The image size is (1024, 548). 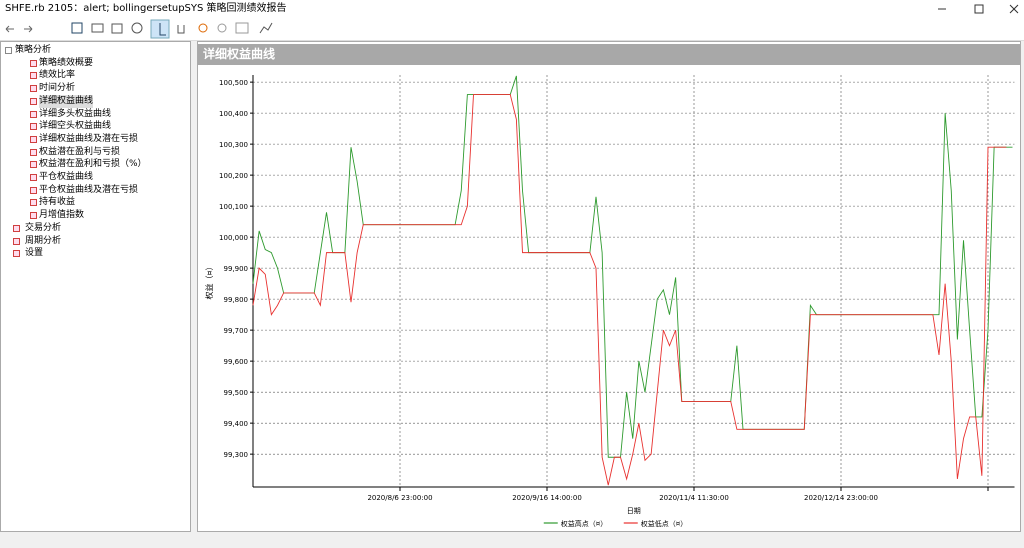 I want to click on y-tick-label: 100,500, so click(x=233, y=83).